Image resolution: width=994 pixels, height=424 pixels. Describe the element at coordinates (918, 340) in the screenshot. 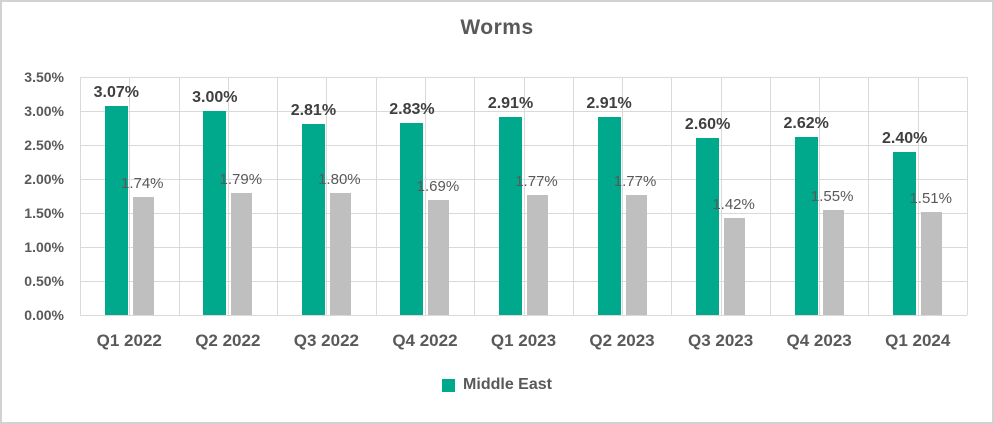

I see `x-axis-label: Q1 2024` at that location.